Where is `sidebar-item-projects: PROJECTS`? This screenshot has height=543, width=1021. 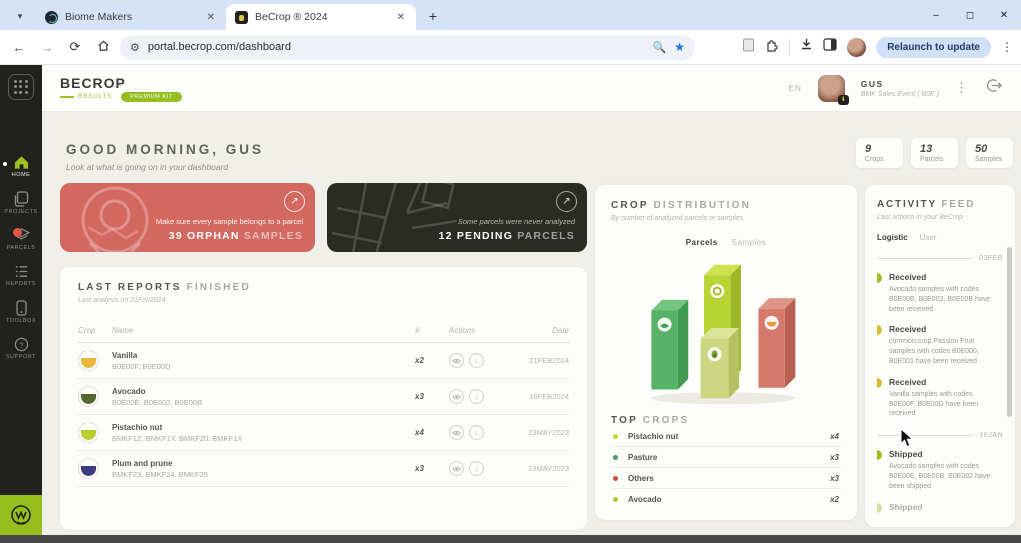 sidebar-item-projects: PROJECTS is located at coordinates (21, 203).